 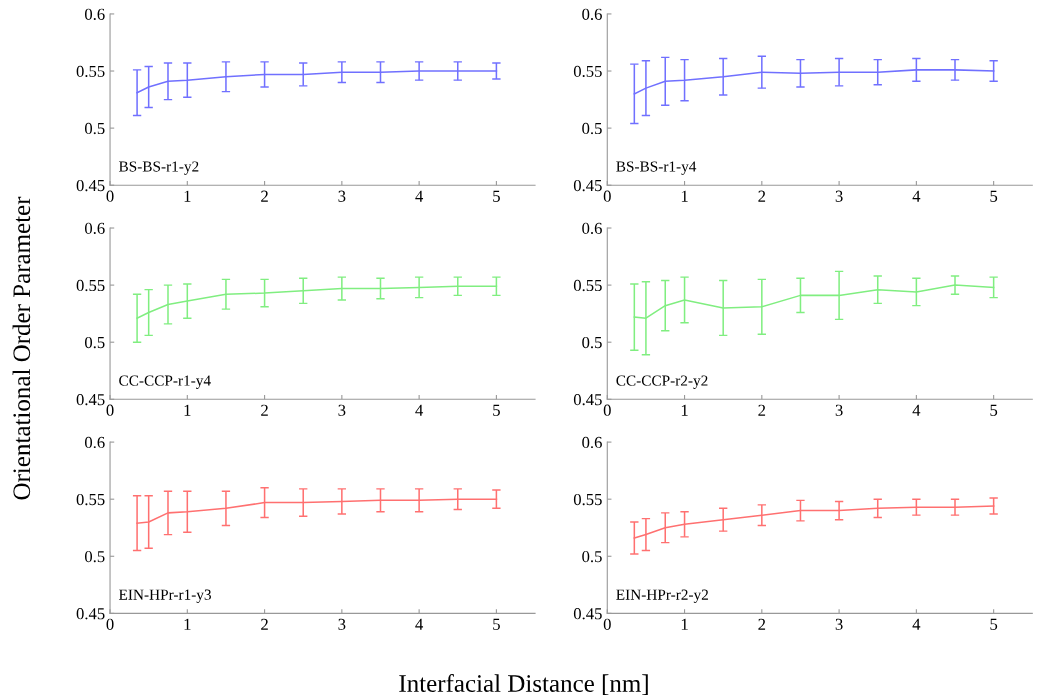 What do you see at coordinates (523, 685) in the screenshot?
I see `x-axis-title: Interfacial Distance [nm]` at bounding box center [523, 685].